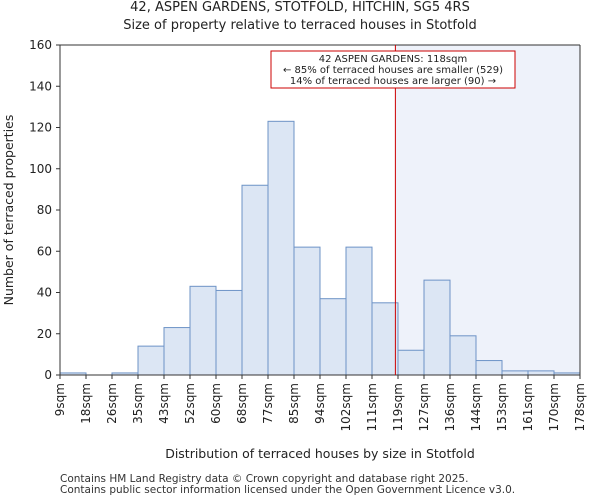 Image resolution: width=600 pixels, height=500 pixels. I want to click on x-tick-label: 178sqm, so click(580, 407).